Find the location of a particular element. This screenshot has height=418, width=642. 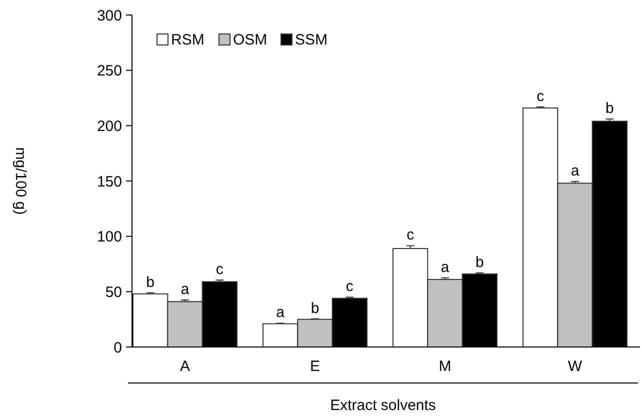

y-tick-label: 250 is located at coordinates (109, 71).